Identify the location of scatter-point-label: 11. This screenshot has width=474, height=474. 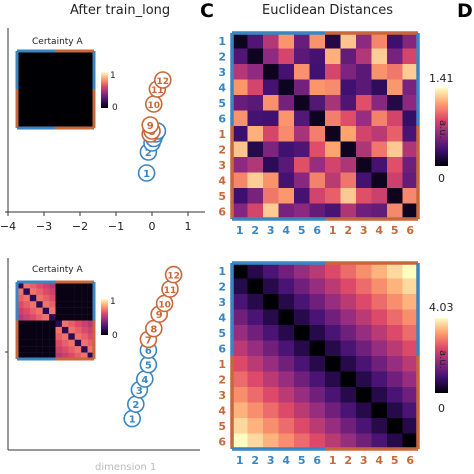
(170, 291).